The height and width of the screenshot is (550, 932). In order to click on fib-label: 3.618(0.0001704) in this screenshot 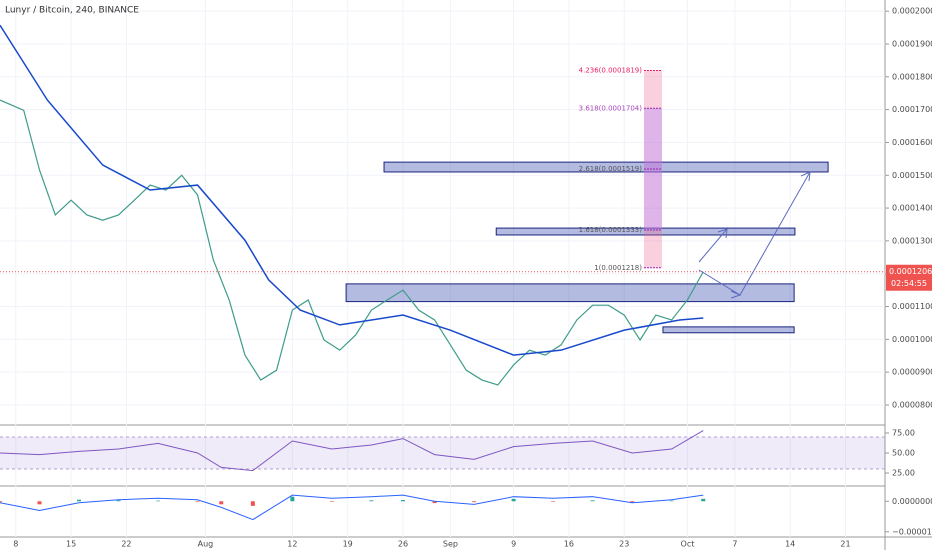, I will do `click(611, 108)`.